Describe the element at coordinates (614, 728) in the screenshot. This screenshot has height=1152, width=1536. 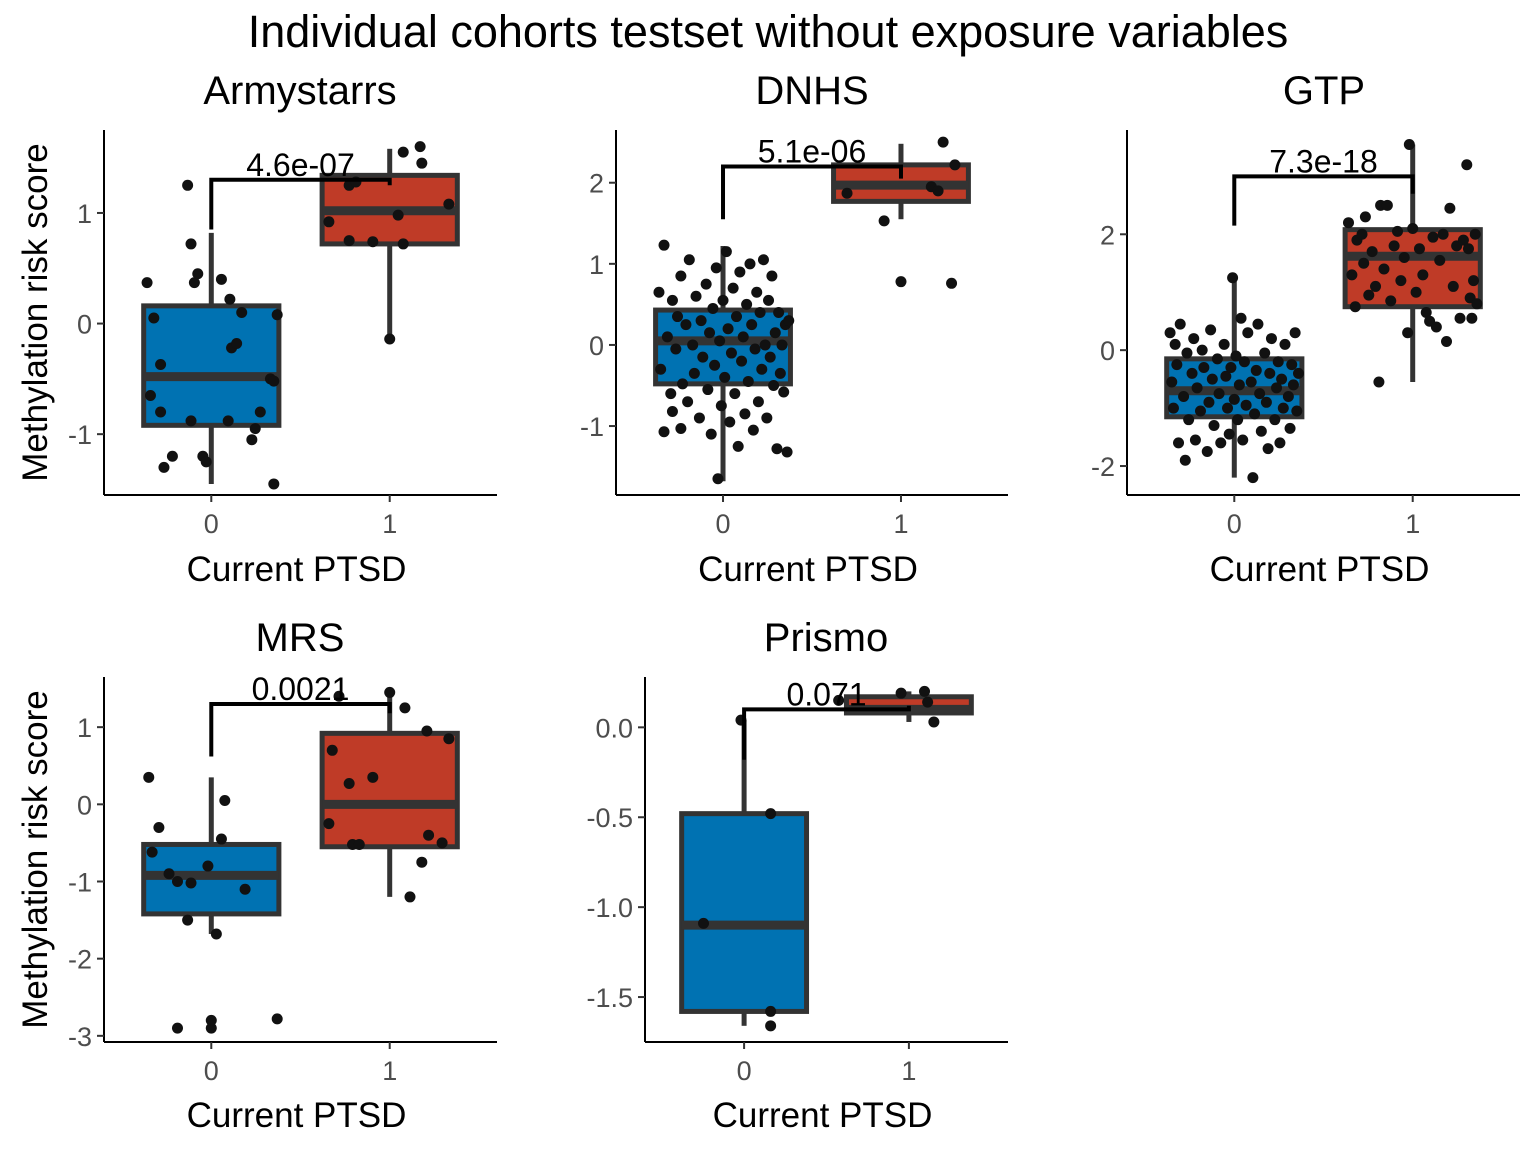
I see `y-tick-label: 0.0` at that location.